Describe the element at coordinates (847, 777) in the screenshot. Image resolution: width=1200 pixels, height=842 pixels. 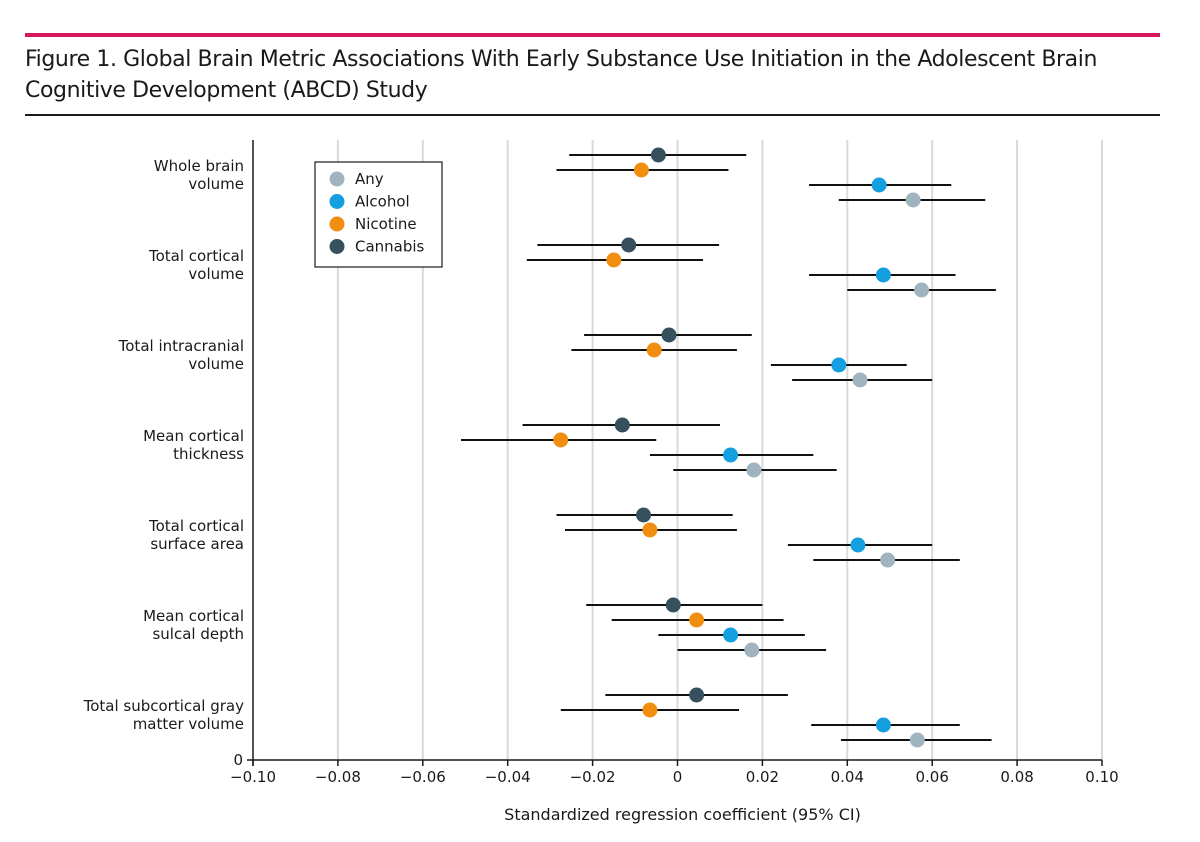
I see `x-tick-label: 0.04` at that location.